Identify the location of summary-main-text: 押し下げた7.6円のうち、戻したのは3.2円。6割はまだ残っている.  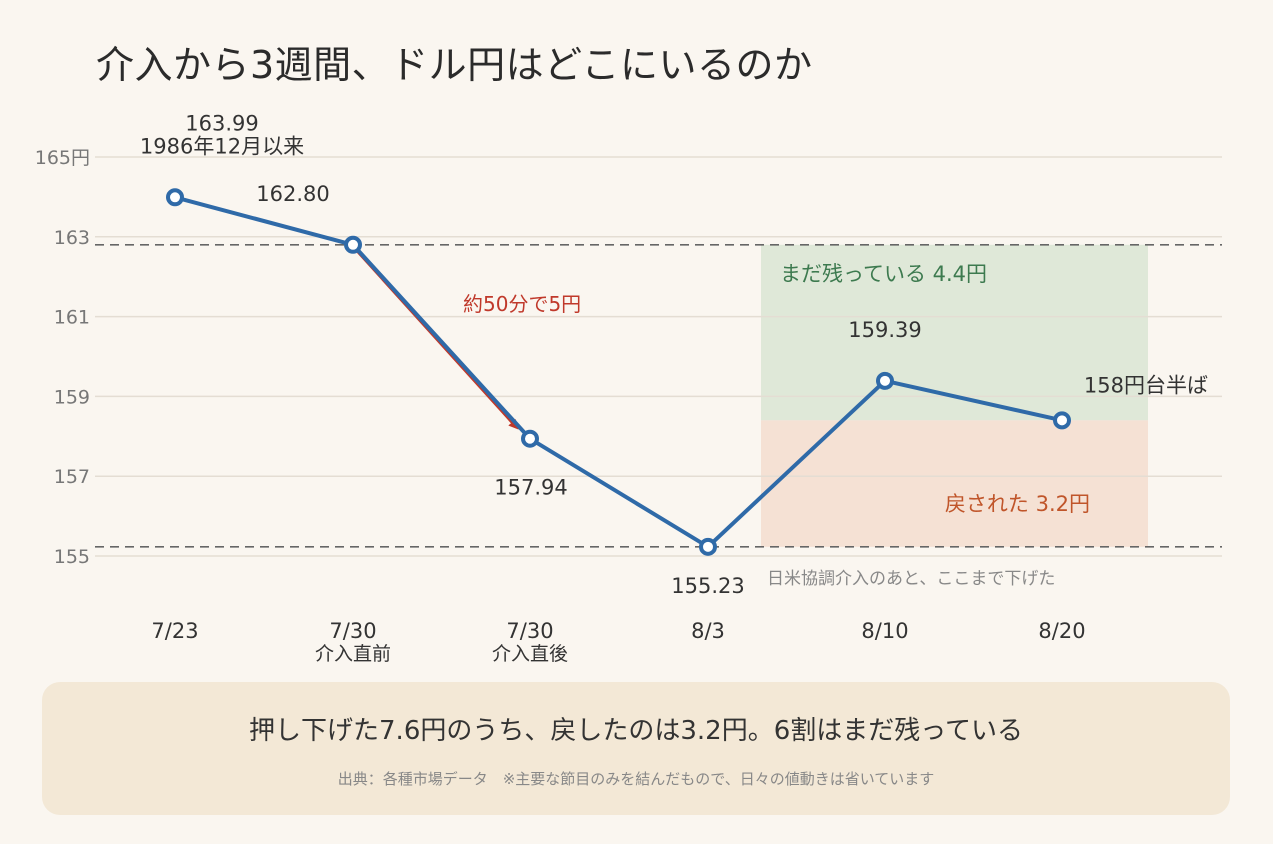
(636, 731).